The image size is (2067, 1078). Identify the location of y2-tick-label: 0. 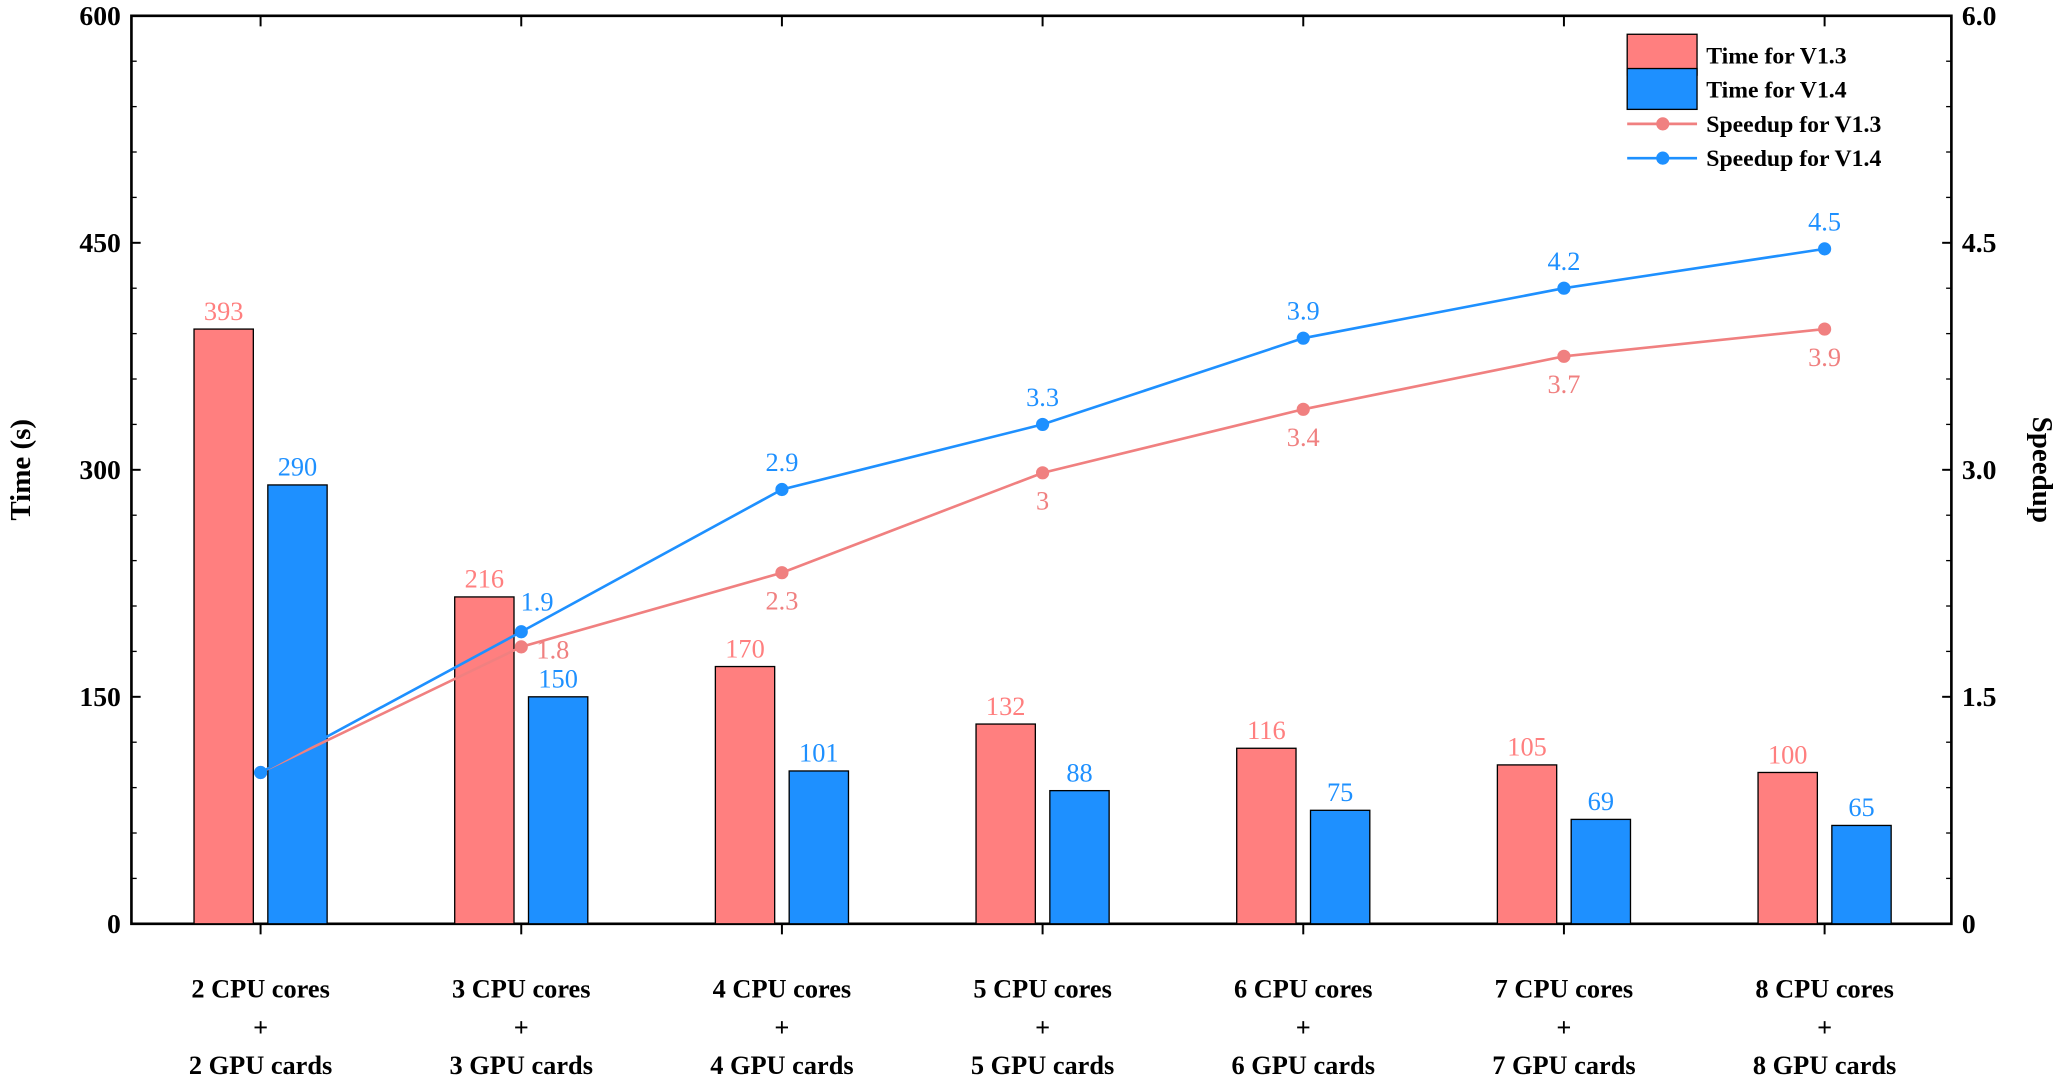
(1969, 923).